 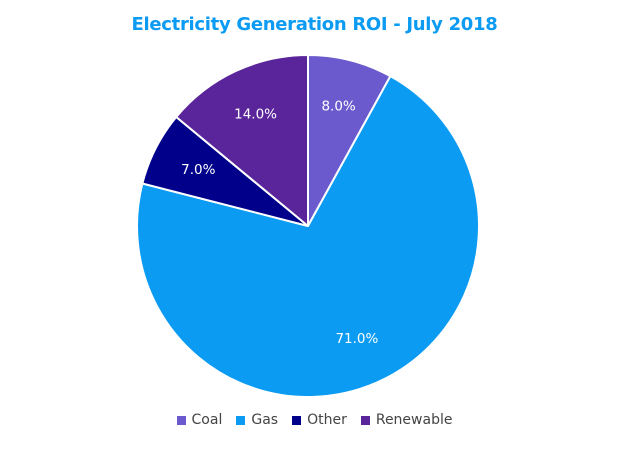 What do you see at coordinates (207, 420) in the screenshot?
I see `legend-label: Coal` at bounding box center [207, 420].